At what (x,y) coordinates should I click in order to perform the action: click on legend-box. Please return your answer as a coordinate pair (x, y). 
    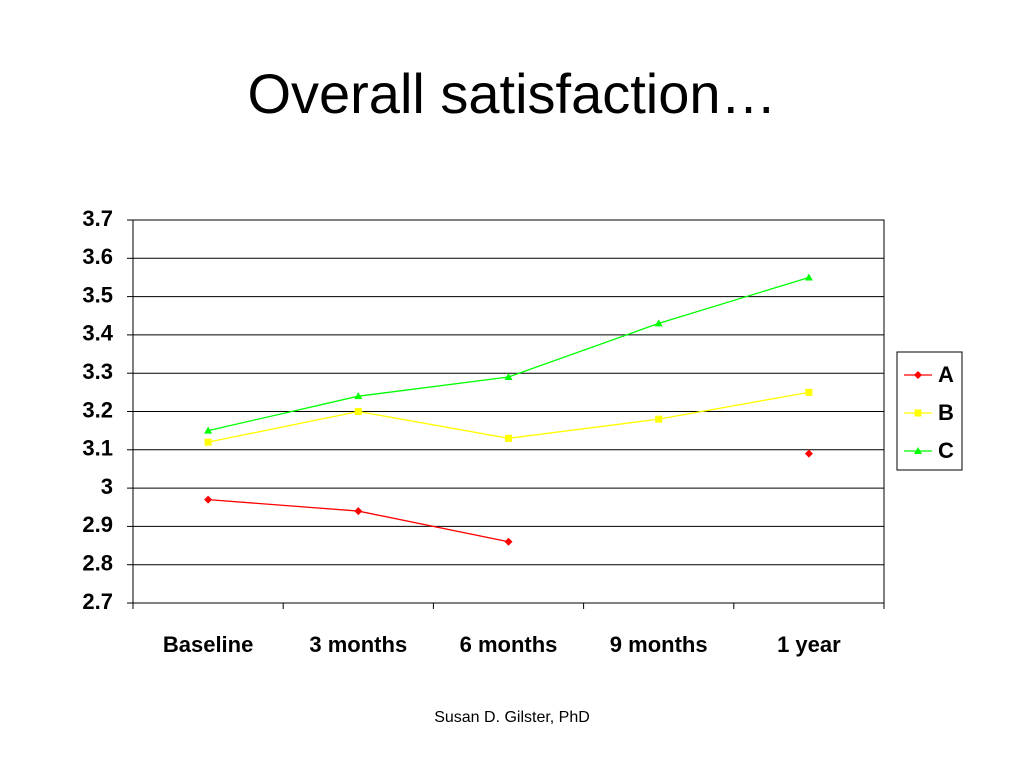
    Looking at the image, I should click on (929, 411).